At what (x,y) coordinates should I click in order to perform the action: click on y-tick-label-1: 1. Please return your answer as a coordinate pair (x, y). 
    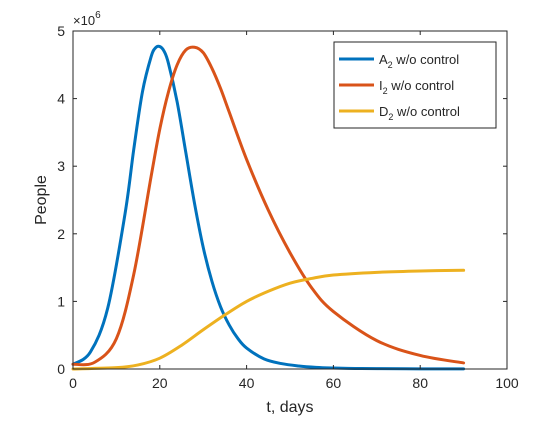
    Looking at the image, I should click on (61, 301).